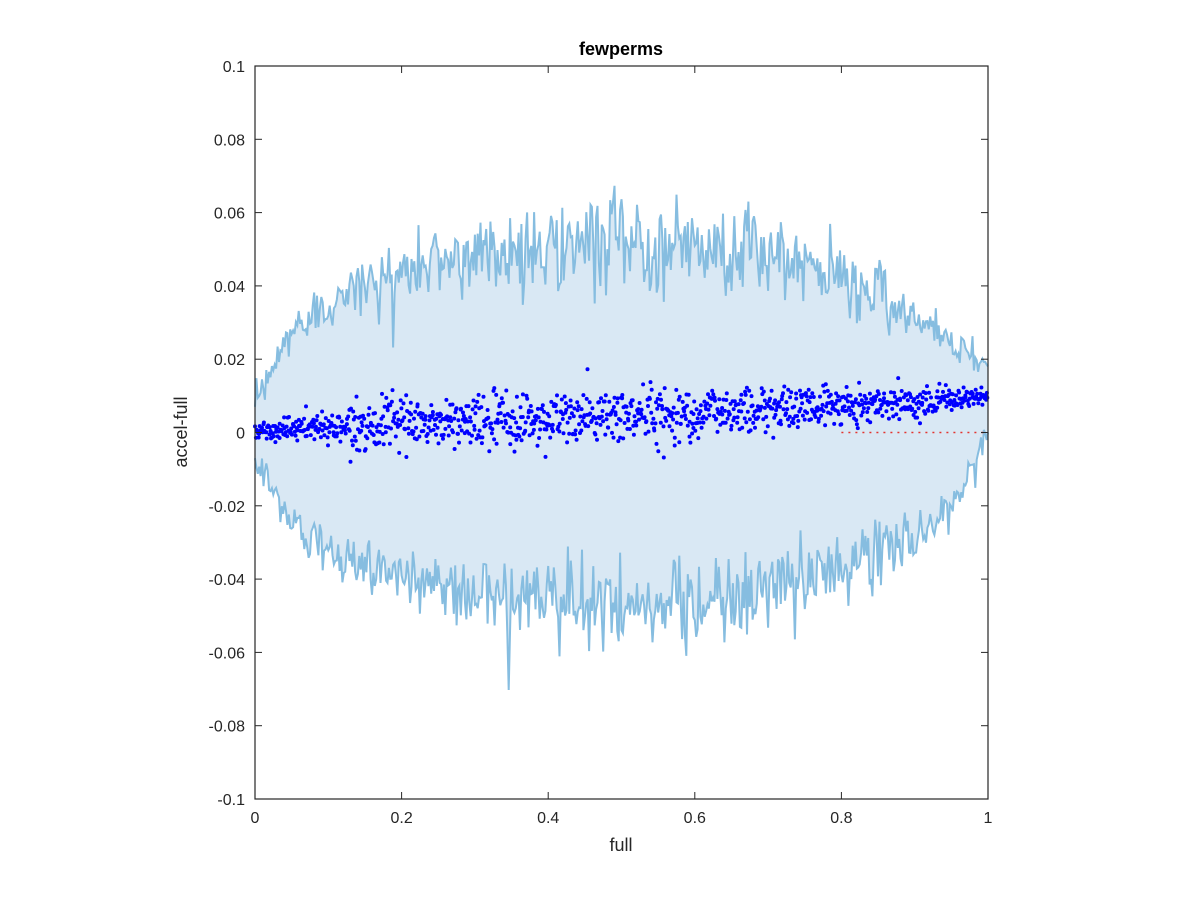  What do you see at coordinates (548, 818) in the screenshot?
I see `x-tick-label: 0.4` at bounding box center [548, 818].